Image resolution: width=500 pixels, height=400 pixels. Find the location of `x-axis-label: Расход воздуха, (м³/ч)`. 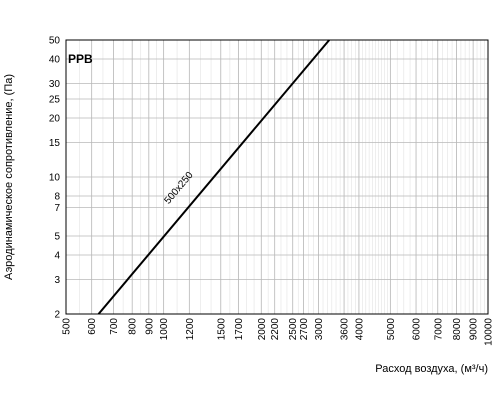

x-axis-label: Расход воздуха, (м³/ч) is located at coordinates (431, 369).